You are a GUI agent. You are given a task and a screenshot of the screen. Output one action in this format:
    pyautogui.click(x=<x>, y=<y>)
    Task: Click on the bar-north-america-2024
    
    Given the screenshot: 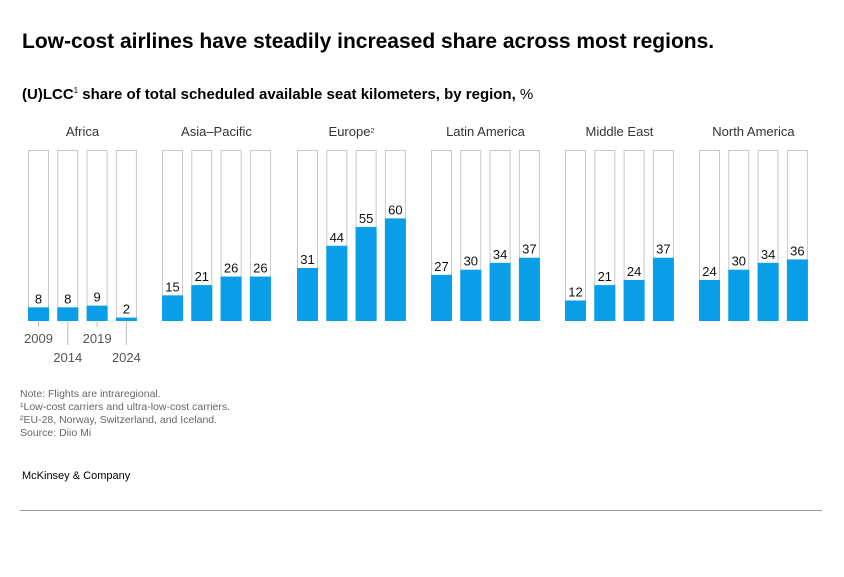 What is the action you would take?
    pyautogui.click(x=797, y=290)
    